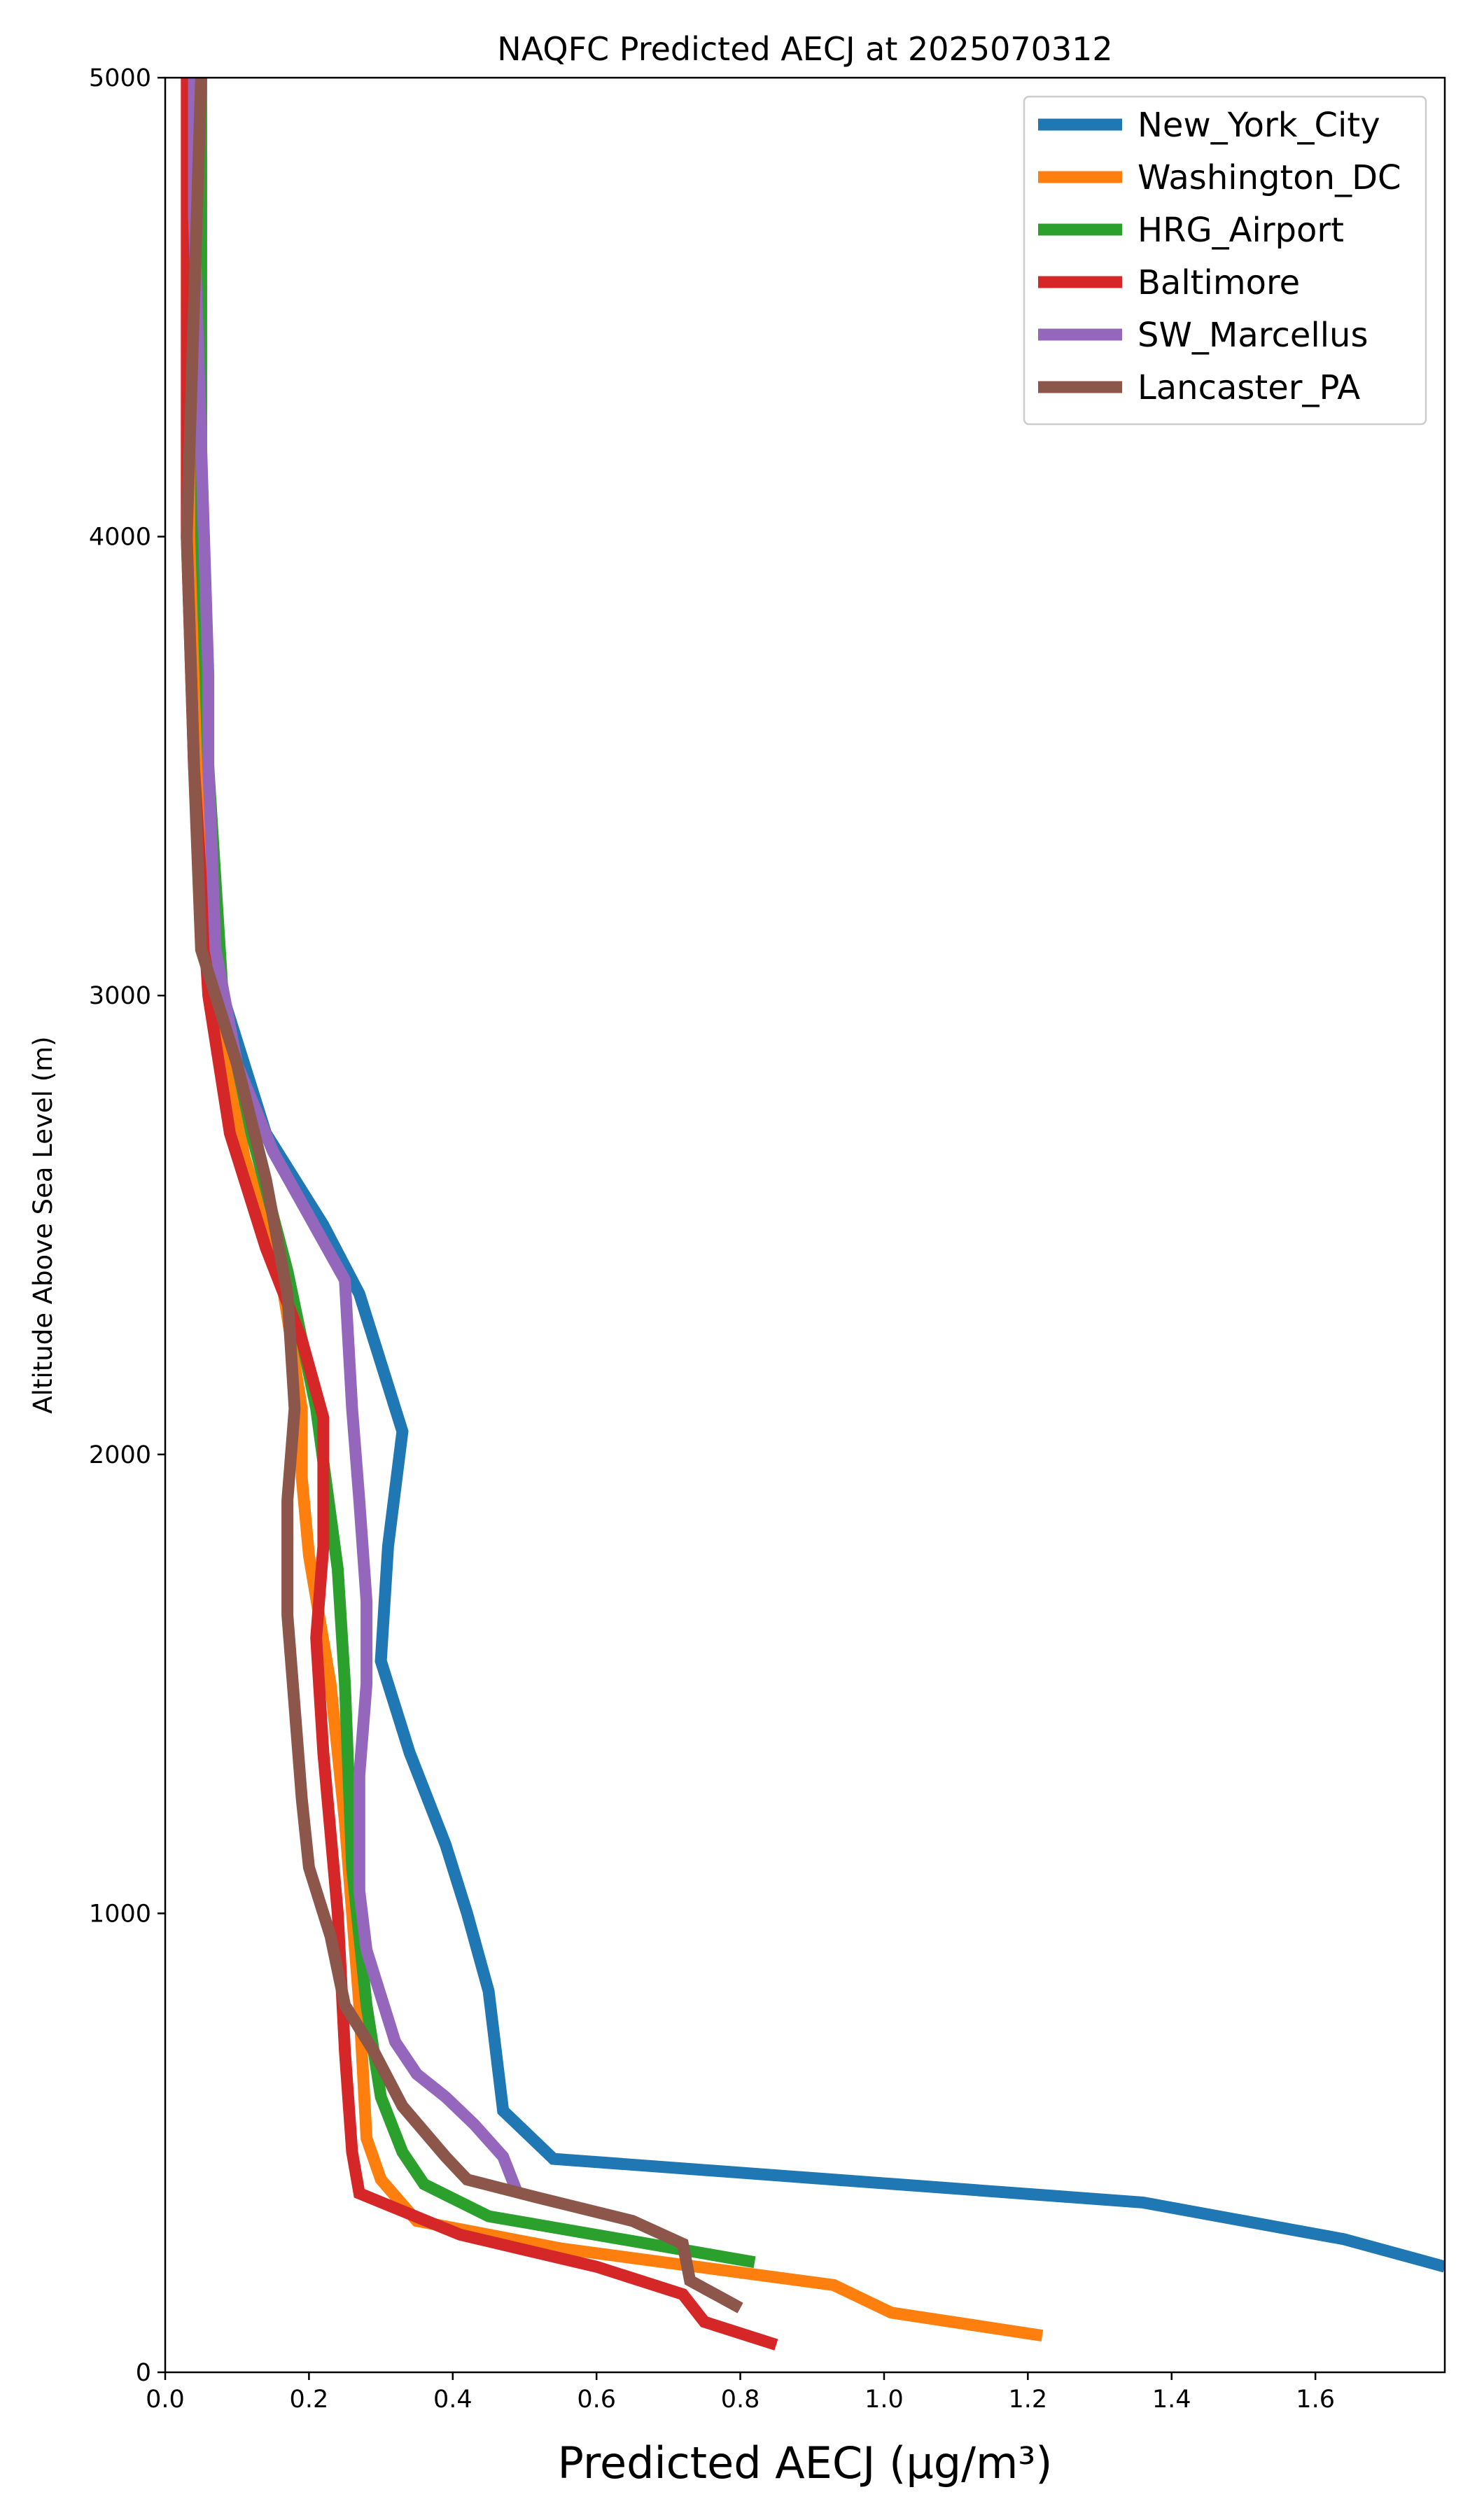  What do you see at coordinates (1269, 177) in the screenshot?
I see `legend-label: Washington_DC` at bounding box center [1269, 177].